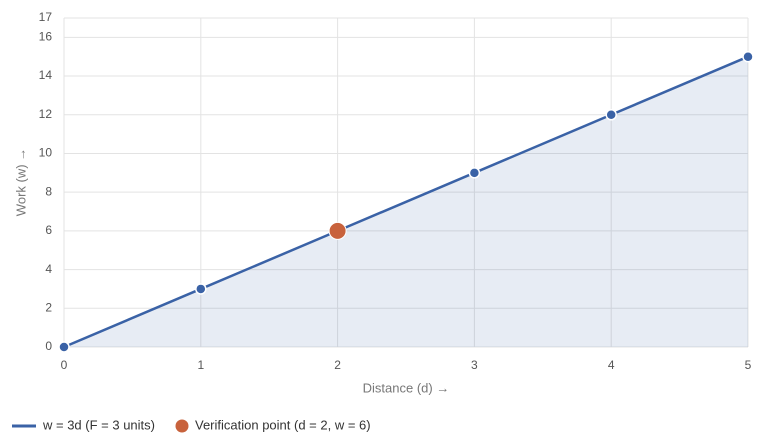 The image size is (768, 447). What do you see at coordinates (20, 182) in the screenshot?
I see `y-axis-title: Work (w) →` at bounding box center [20, 182].